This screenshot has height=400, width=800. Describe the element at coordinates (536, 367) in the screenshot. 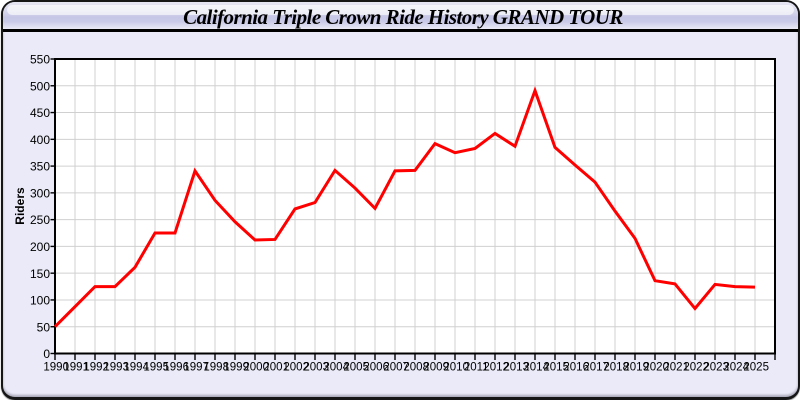

I see `svg-text: 2014` at that location.